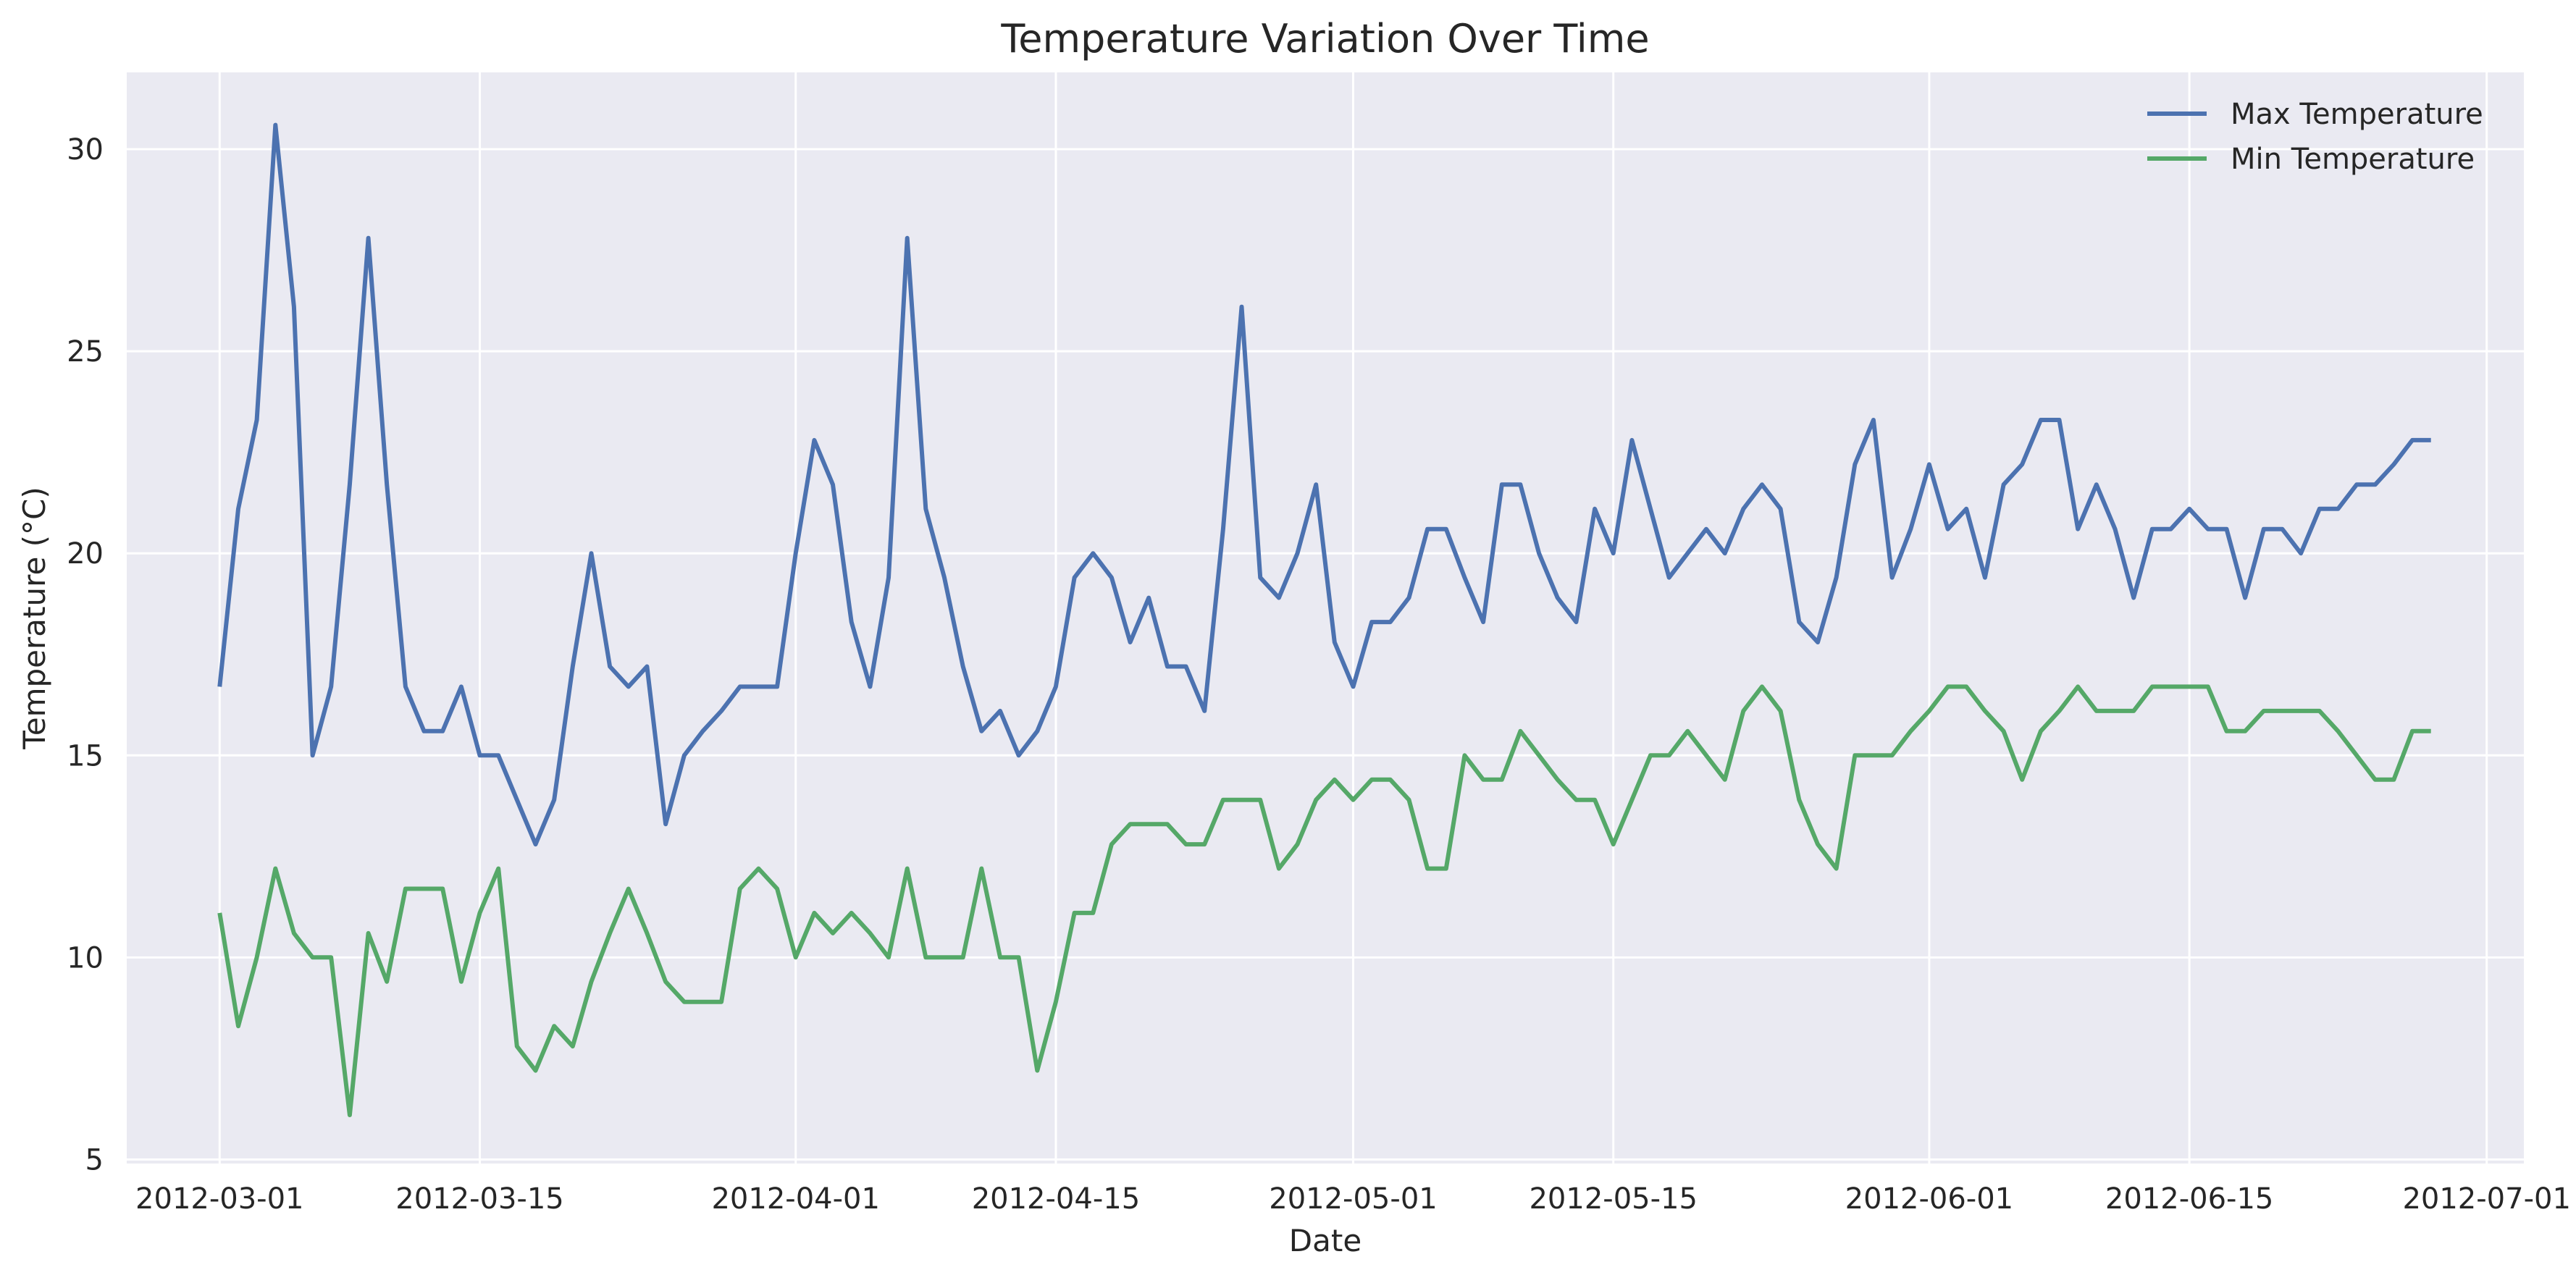 The width and height of the screenshot is (2576, 1283). What do you see at coordinates (85, 554) in the screenshot?
I see `y-tick-label: 20` at bounding box center [85, 554].